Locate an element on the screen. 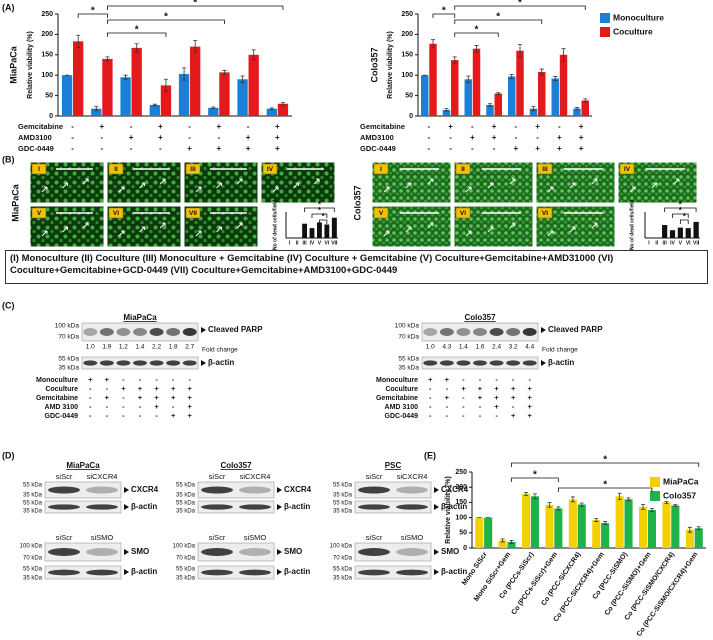  legend-label: Coculture is located at coordinates (633, 31).